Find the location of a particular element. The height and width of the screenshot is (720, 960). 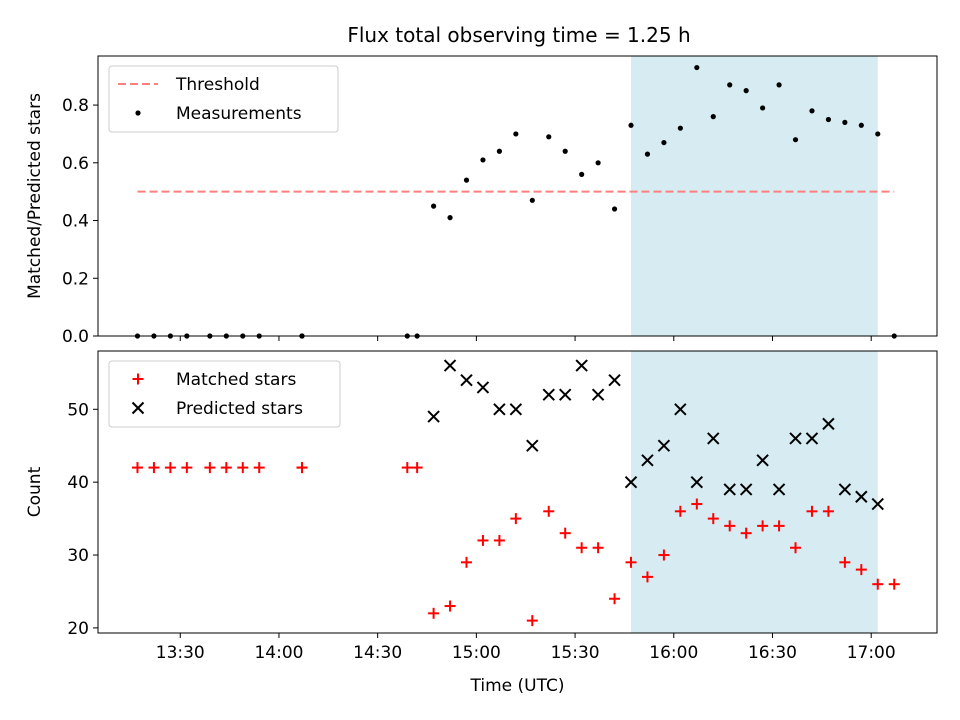

x-axis-label: Time (UTC) is located at coordinates (517, 686).